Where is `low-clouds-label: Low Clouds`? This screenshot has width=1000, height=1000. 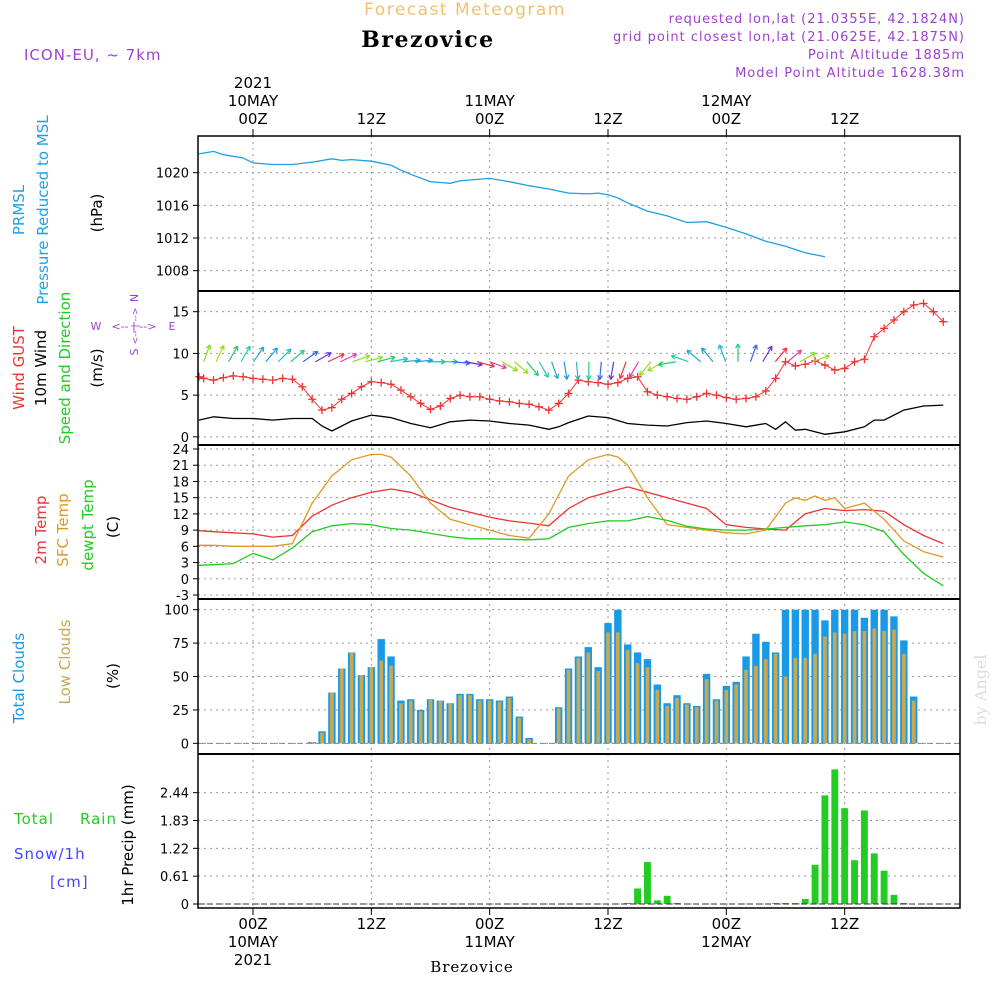
low-clouds-label: Low Clouds is located at coordinates (65, 661).